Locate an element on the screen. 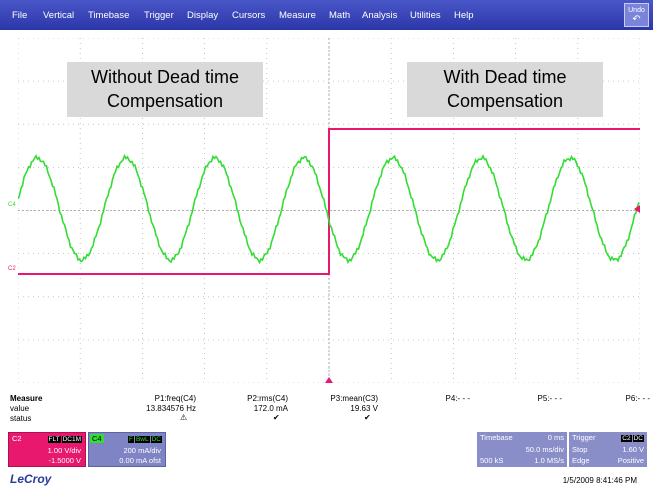  timebase-samples: 500 kS is located at coordinates (492, 460).